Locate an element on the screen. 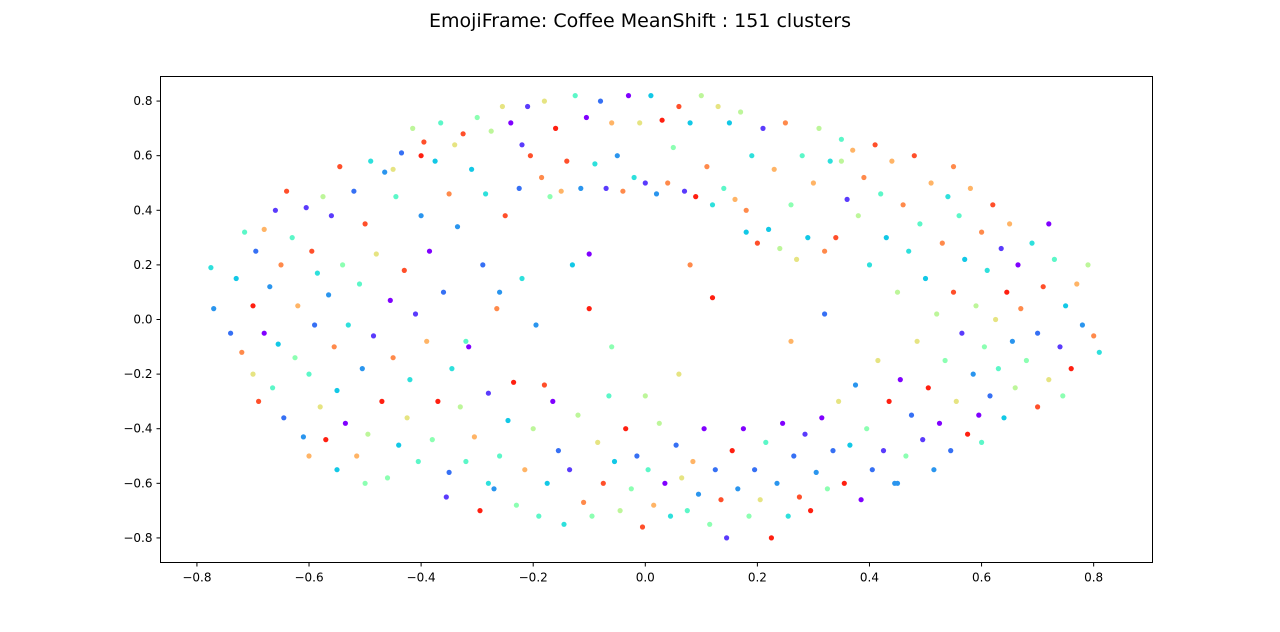 The height and width of the screenshot is (632, 1280). x-axis: −0.8 −0.6 −0.4 −0.2 0.0 0.2 0.4 0.6 0.8 is located at coordinates (642, 573).